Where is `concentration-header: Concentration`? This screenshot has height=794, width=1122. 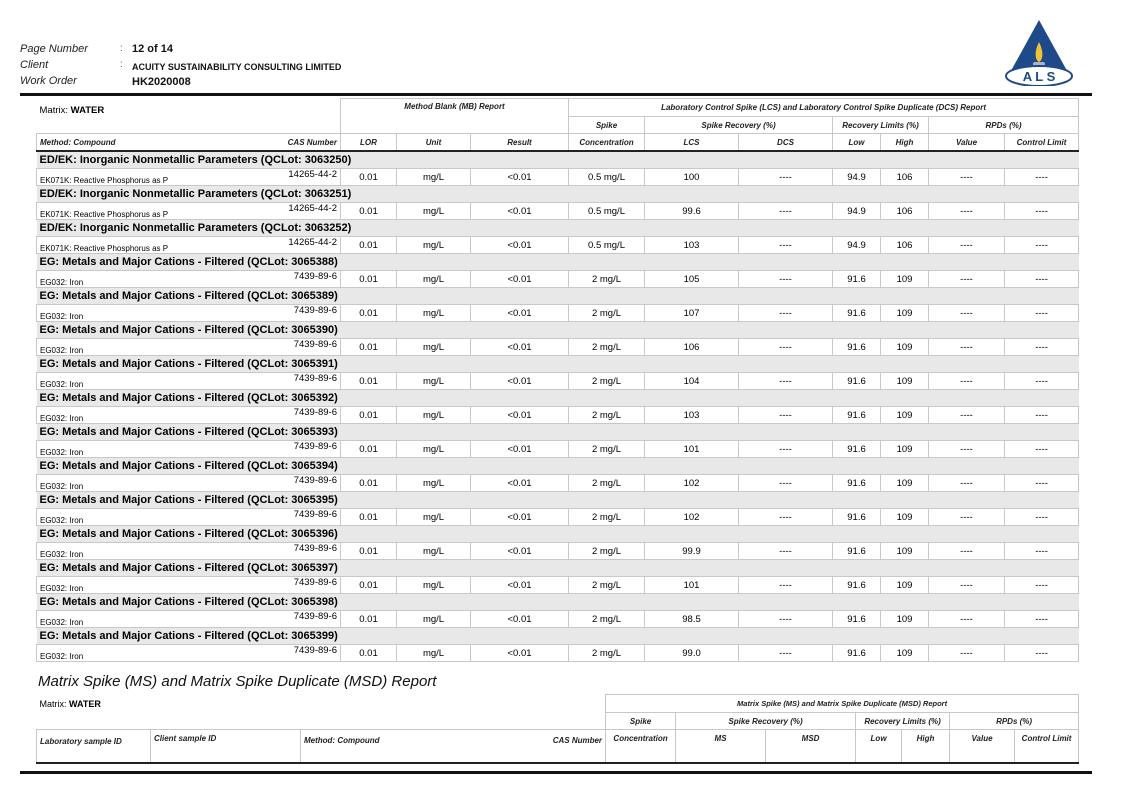 concentration-header: Concentration is located at coordinates (606, 142).